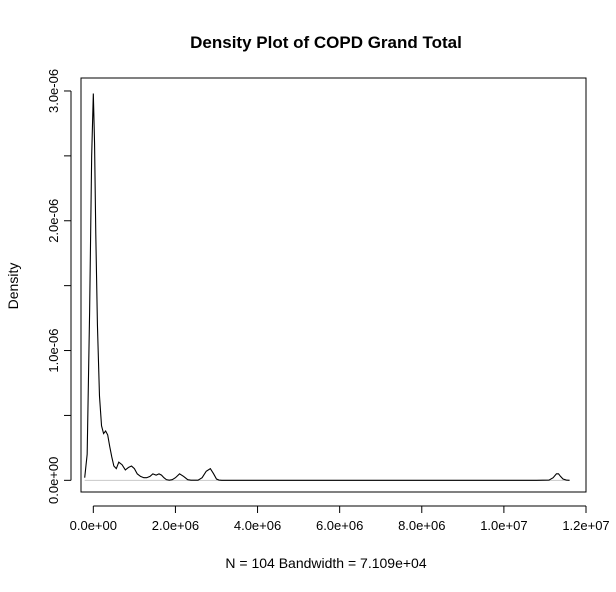 This screenshot has height=592, width=616. I want to click on x-tick-label: 6.0e+06, so click(339, 525).